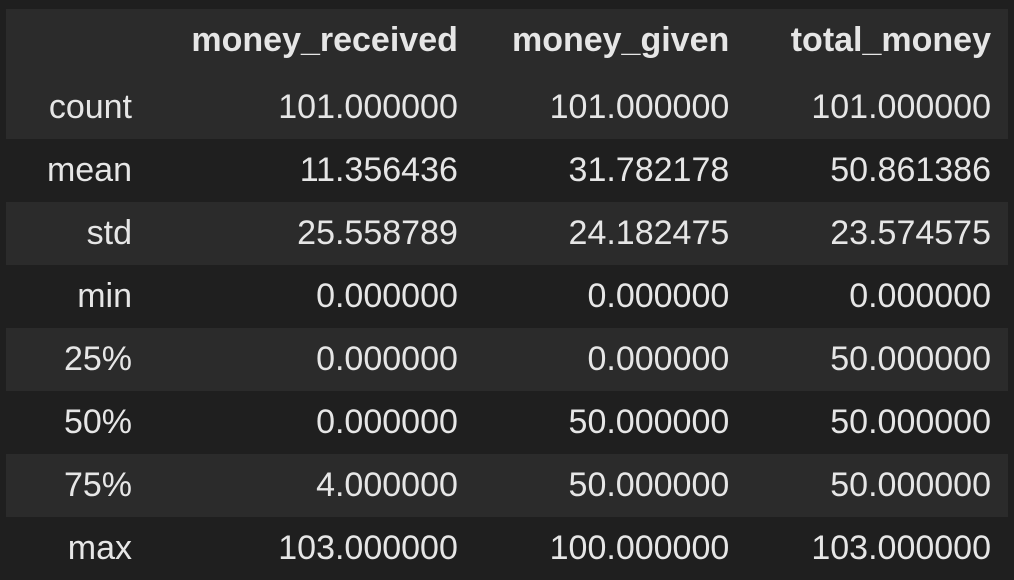  I want to click on table-row: 25% 0.000000 0.000000 50.000000, so click(507, 359).